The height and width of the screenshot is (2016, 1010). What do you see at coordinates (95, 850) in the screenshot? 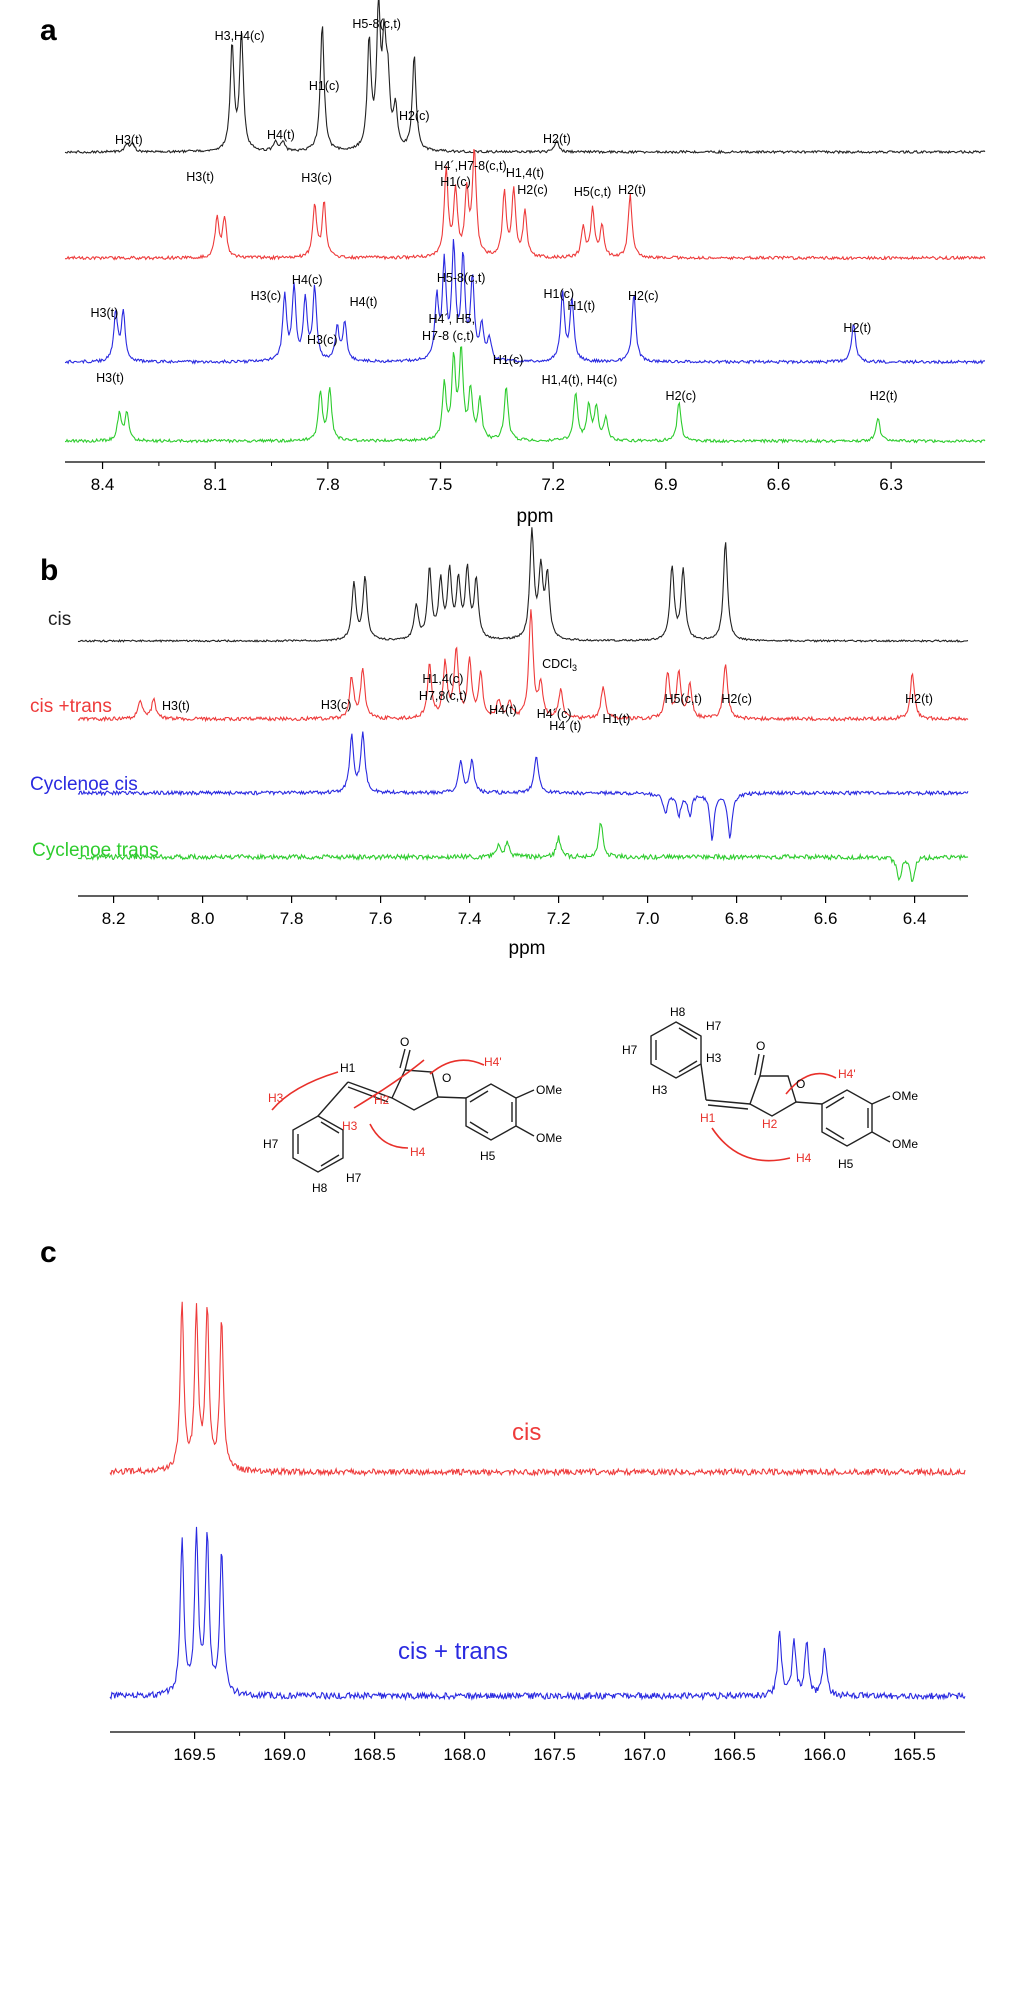
I see `trace-name-cyclenoe-trans: Cyclenoe trans` at bounding box center [95, 850].